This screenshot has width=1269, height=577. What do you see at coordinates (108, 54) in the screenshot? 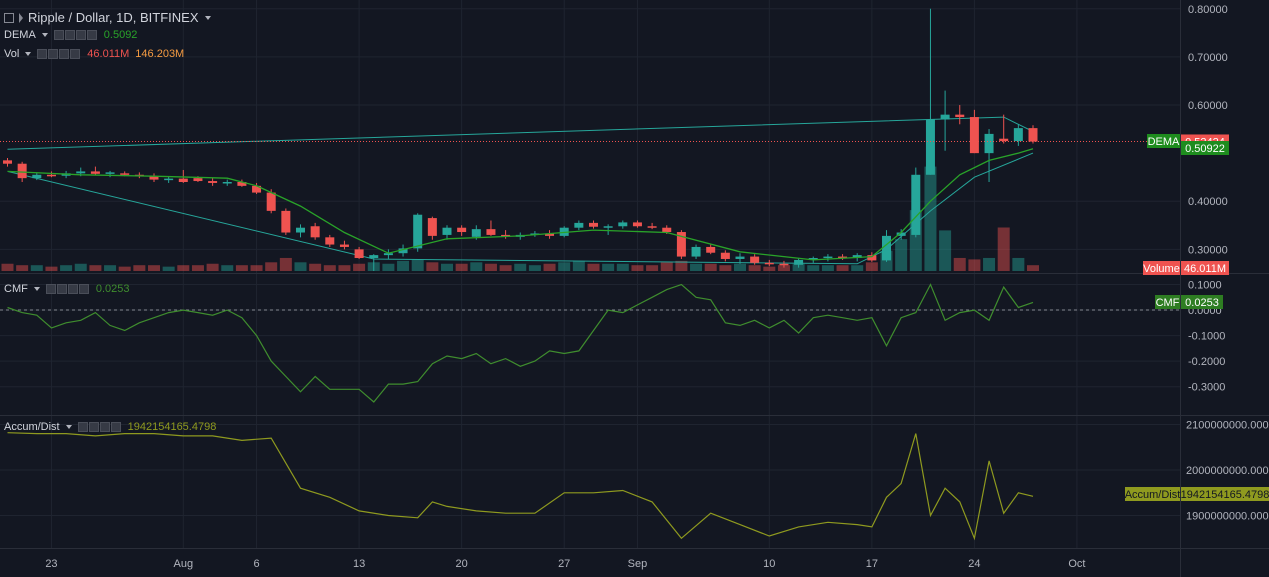
I see `vol-legend-value: 46.011M` at bounding box center [108, 54].